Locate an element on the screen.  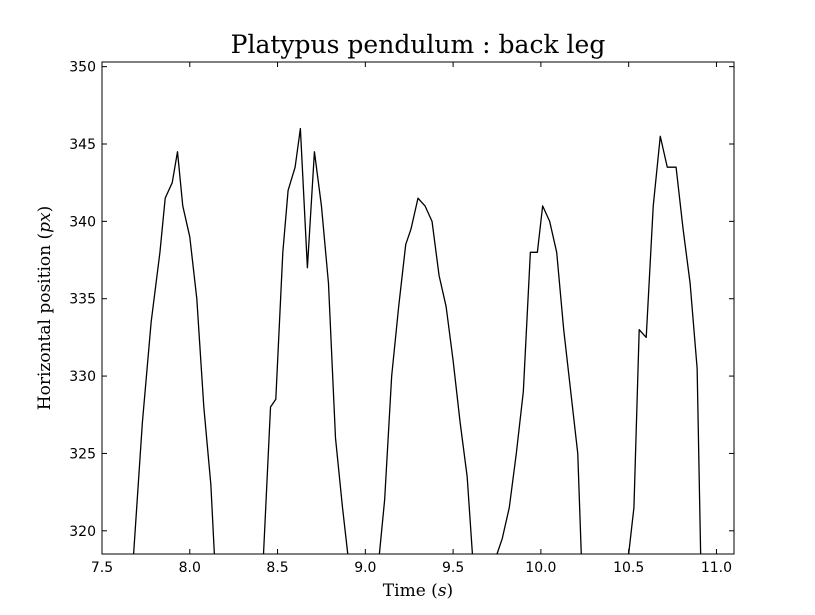
x-tick-label: 10.0 is located at coordinates (540, 568).